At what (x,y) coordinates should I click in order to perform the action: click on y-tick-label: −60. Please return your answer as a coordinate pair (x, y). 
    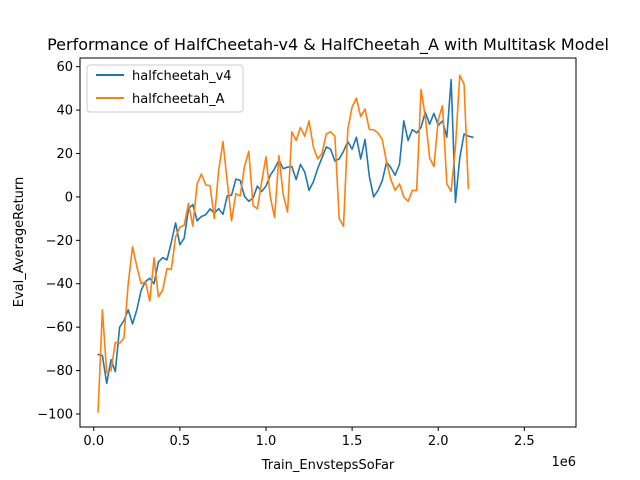
    Looking at the image, I should click on (59, 328).